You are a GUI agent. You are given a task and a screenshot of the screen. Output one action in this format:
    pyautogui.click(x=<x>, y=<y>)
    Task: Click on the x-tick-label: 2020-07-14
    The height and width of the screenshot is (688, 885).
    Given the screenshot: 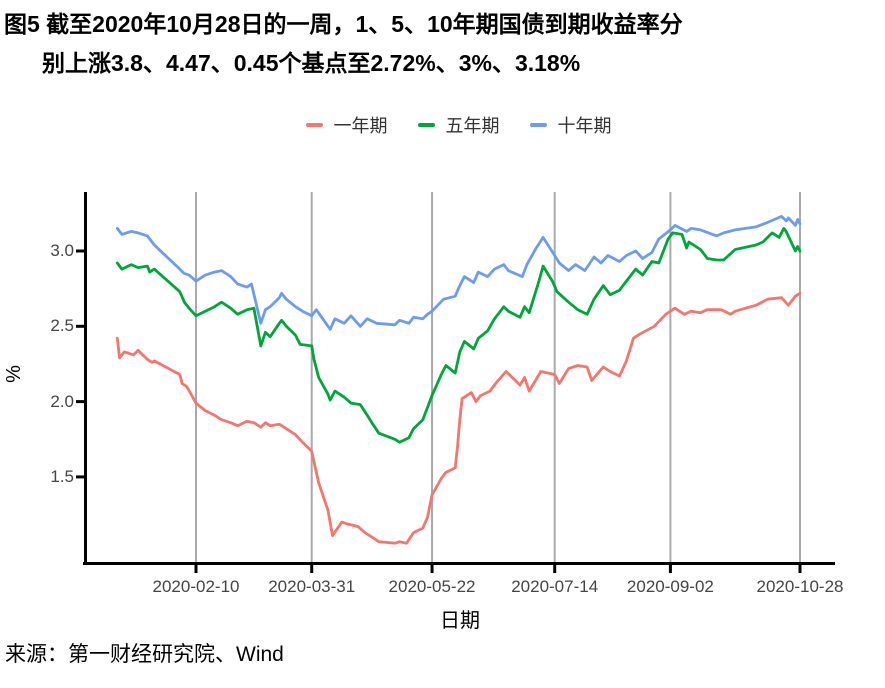 What is the action you would take?
    pyautogui.click(x=555, y=586)
    